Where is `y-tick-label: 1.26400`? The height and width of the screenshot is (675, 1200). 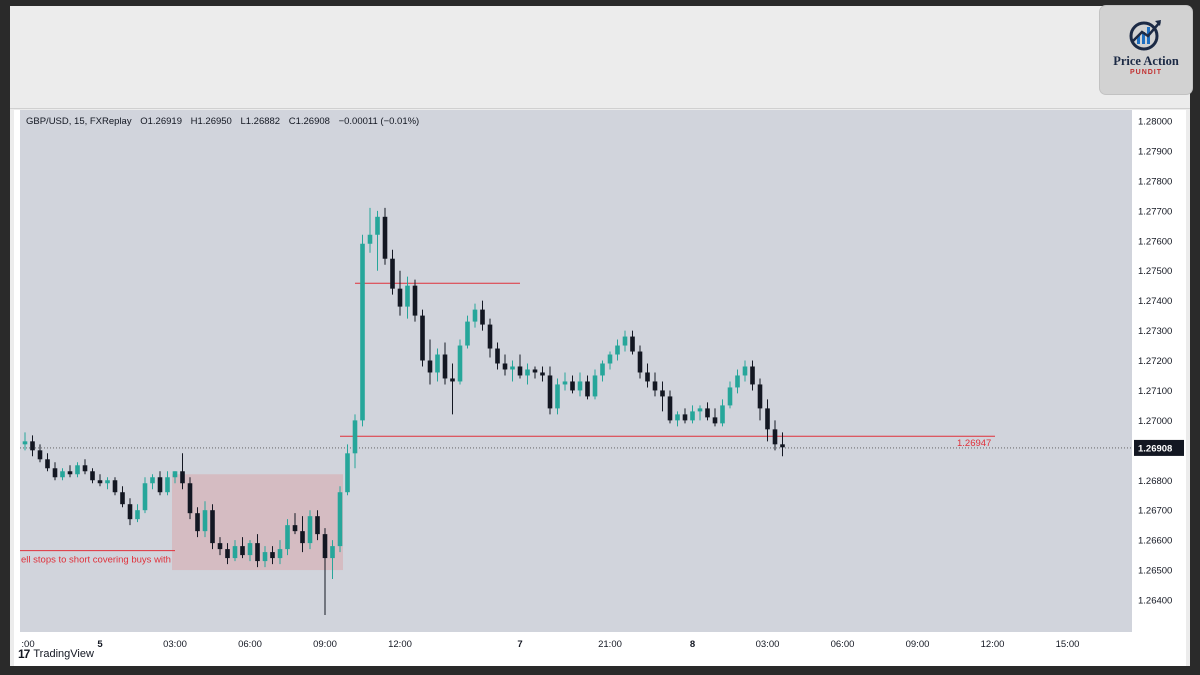 y-tick-label: 1.26400 is located at coordinates (1155, 601).